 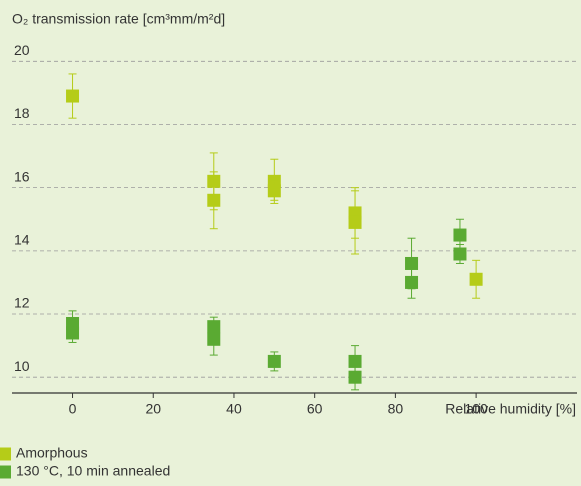 I want to click on x-tick-label: 80, so click(x=396, y=409).